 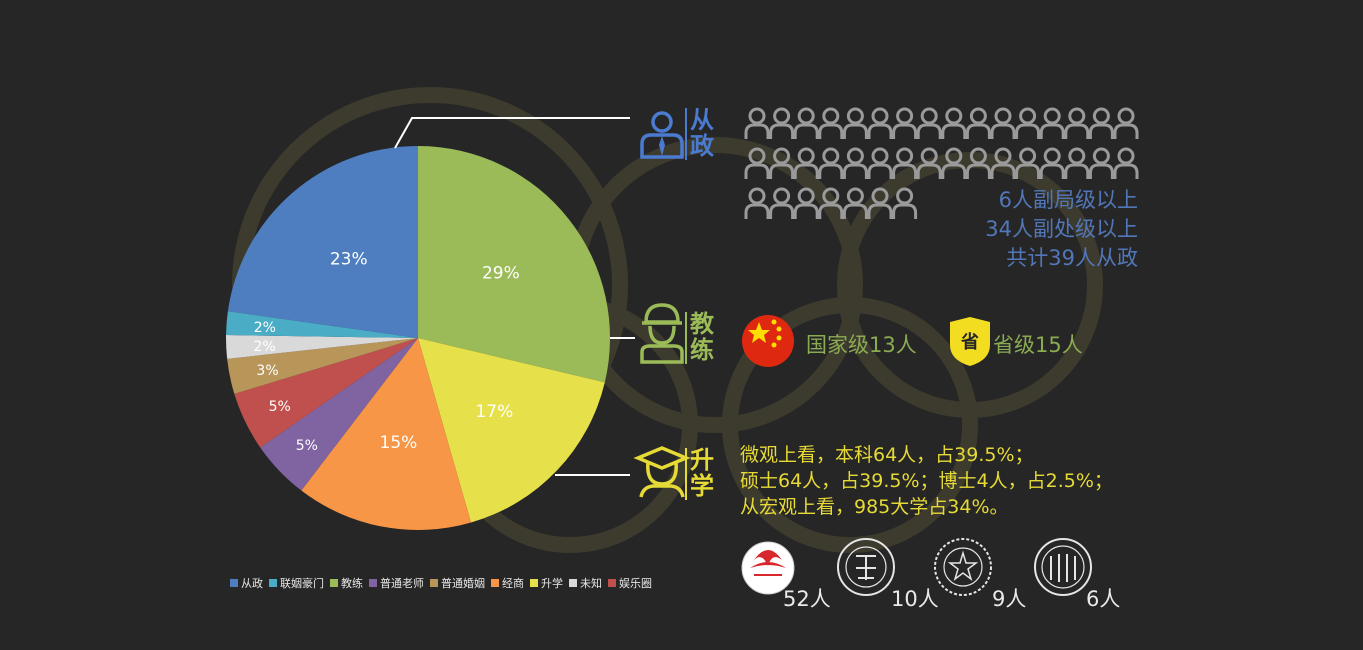 I want to click on section-label-politics-line1: 从, so click(x=702, y=120).